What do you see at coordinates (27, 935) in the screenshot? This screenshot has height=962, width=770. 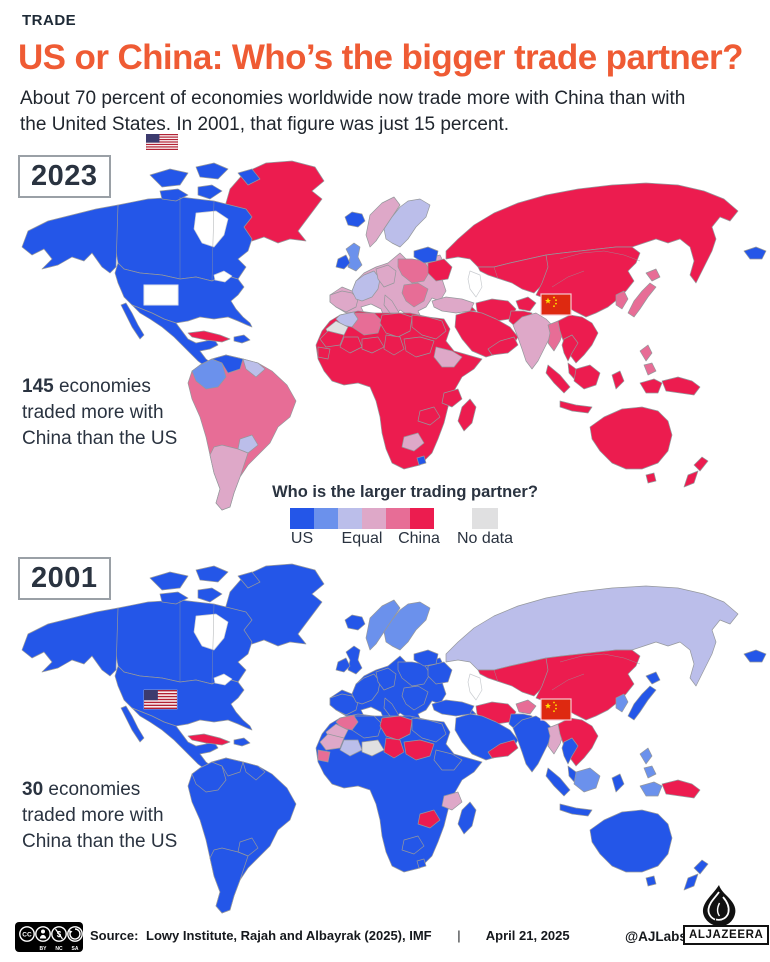 I see `svg-text: CC` at bounding box center [27, 935].